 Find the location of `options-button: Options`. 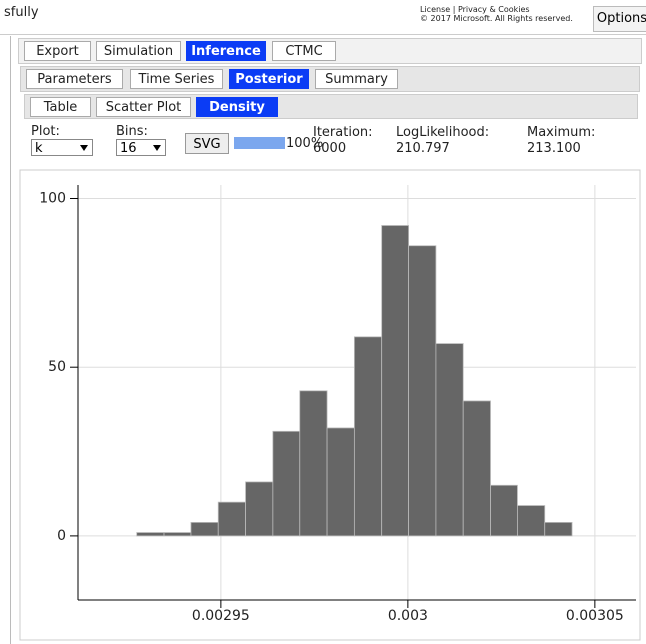

options-button: Options is located at coordinates (619, 19).